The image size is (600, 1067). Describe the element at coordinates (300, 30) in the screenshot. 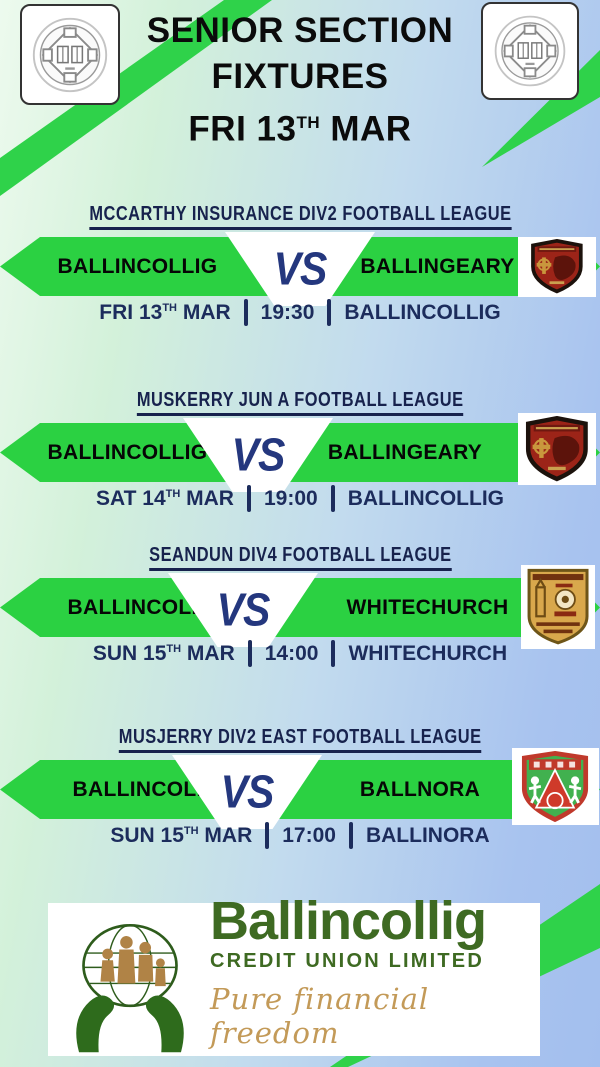

I see `title-line-1: SENIOR SECTION` at that location.